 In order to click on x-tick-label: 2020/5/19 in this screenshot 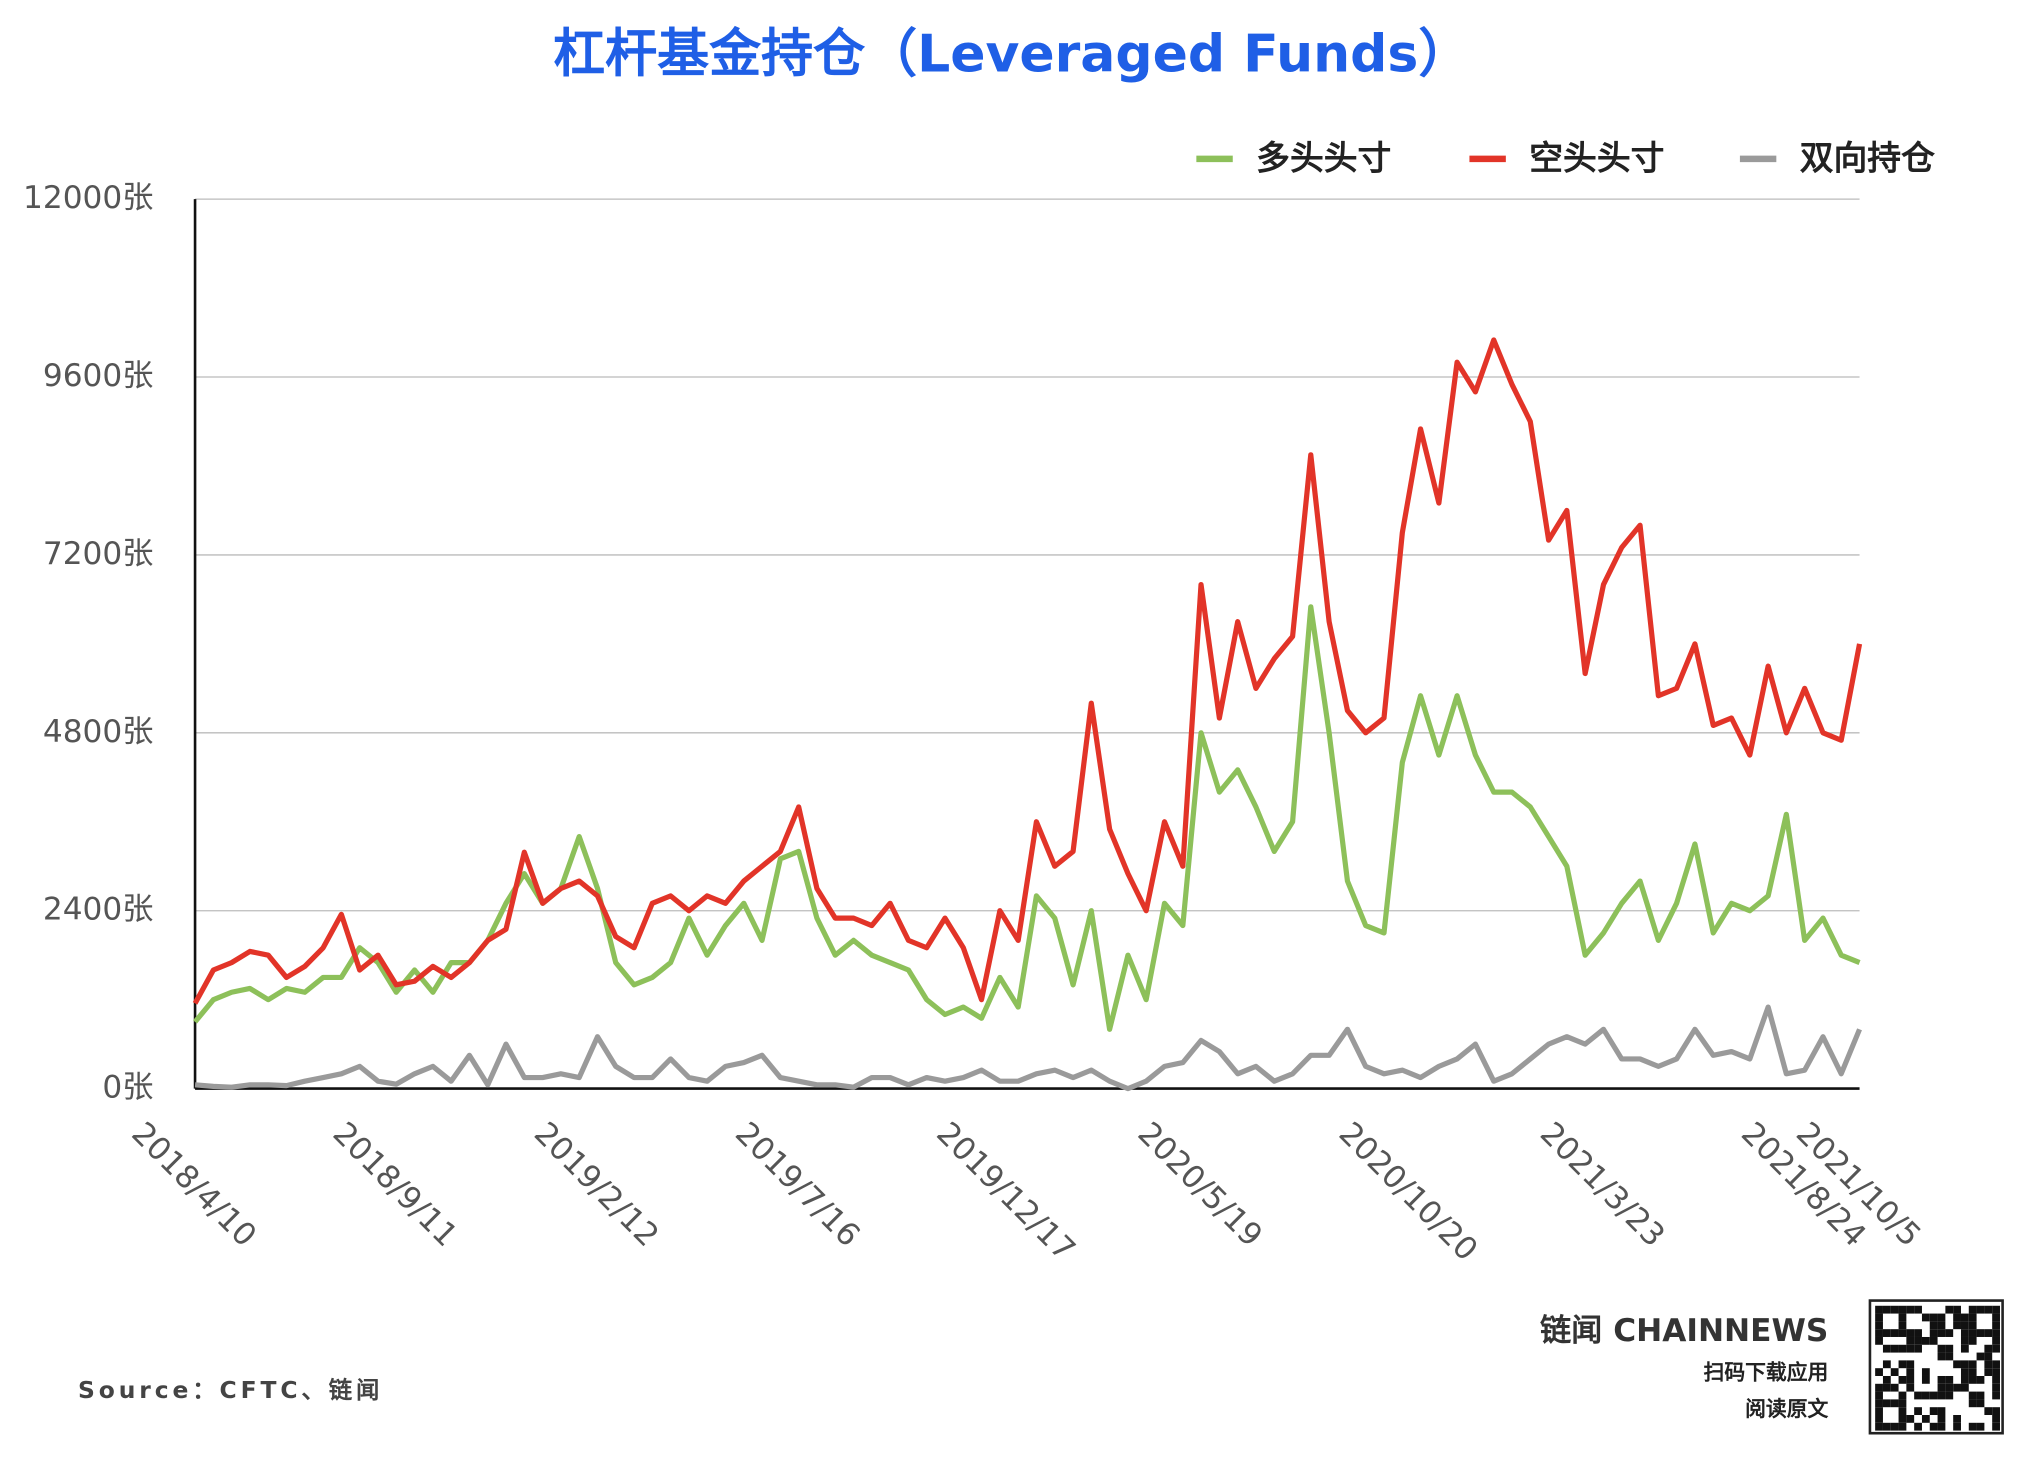, I will do `click(1200, 1184)`.